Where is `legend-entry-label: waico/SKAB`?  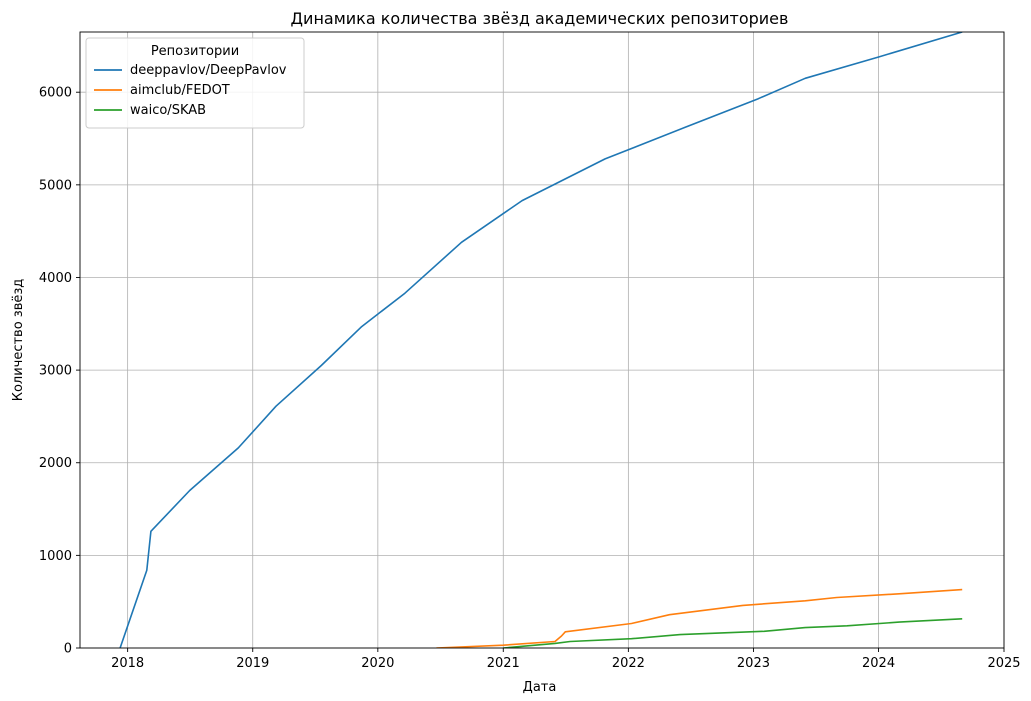 legend-entry-label: waico/SKAB is located at coordinates (168, 110).